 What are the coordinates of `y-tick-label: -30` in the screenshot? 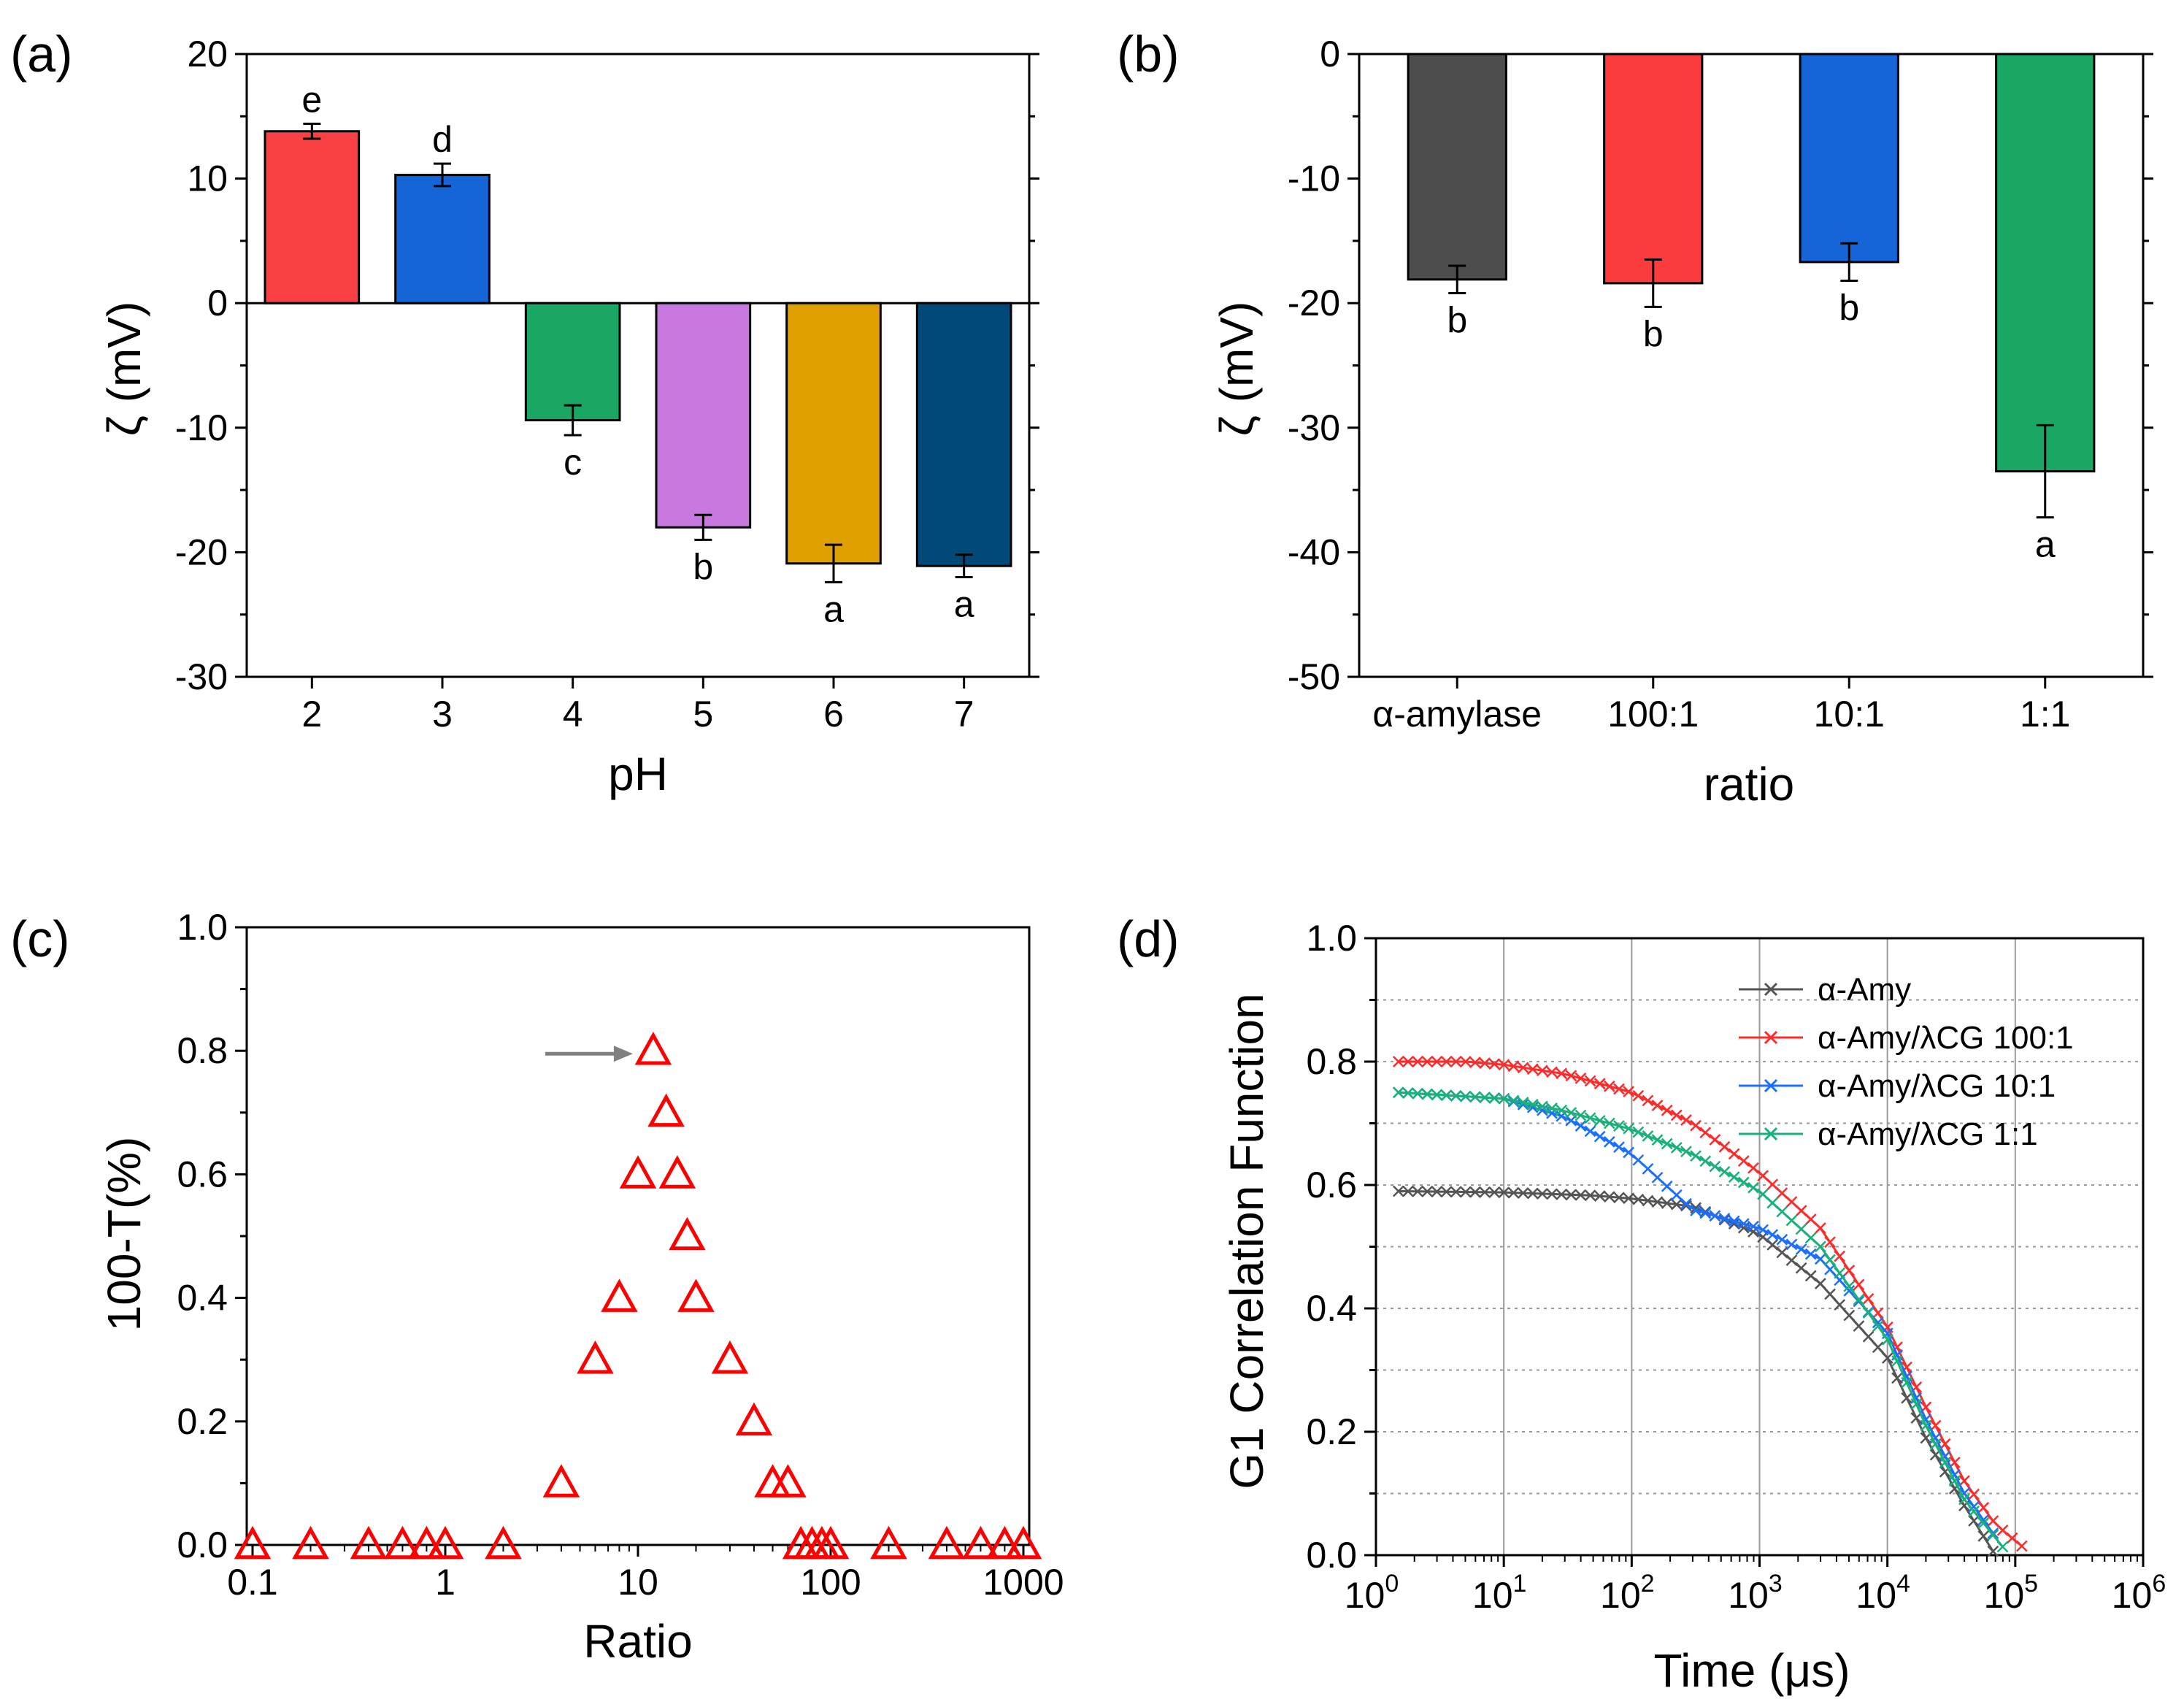 It's located at (1314, 427).